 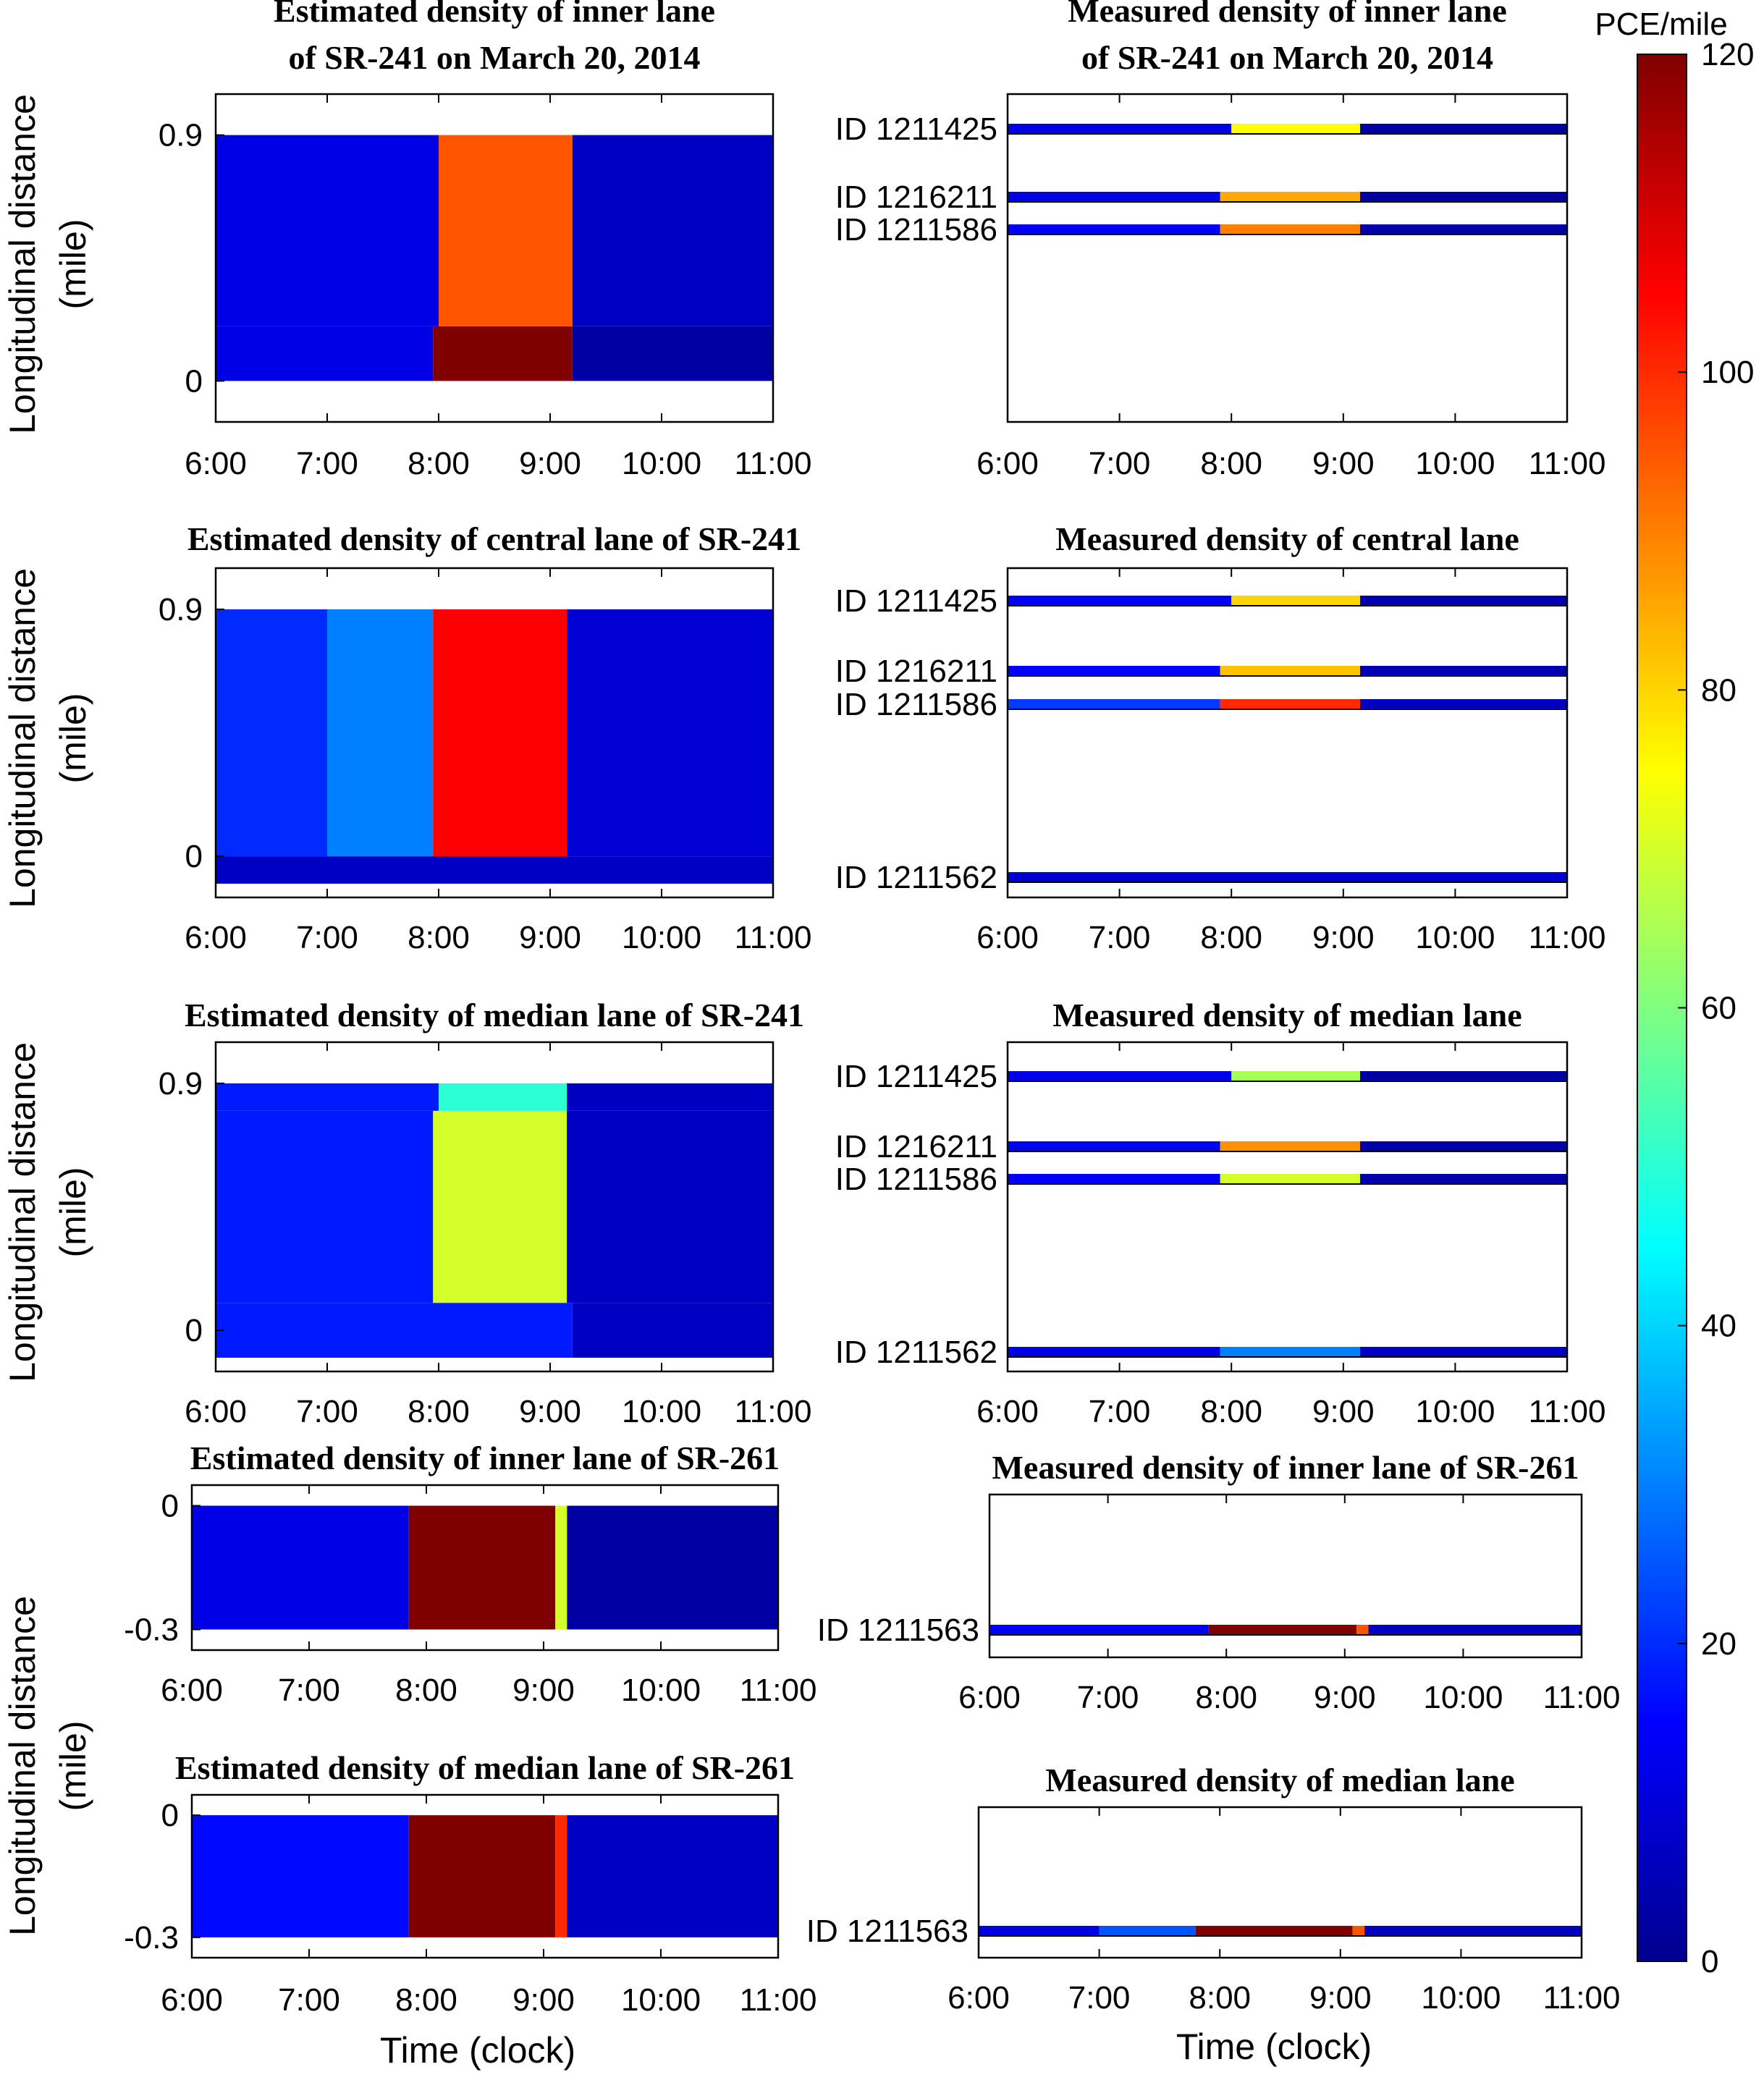 What do you see at coordinates (73, 738) in the screenshot?
I see `y-axis-unit-central: (mile)` at bounding box center [73, 738].